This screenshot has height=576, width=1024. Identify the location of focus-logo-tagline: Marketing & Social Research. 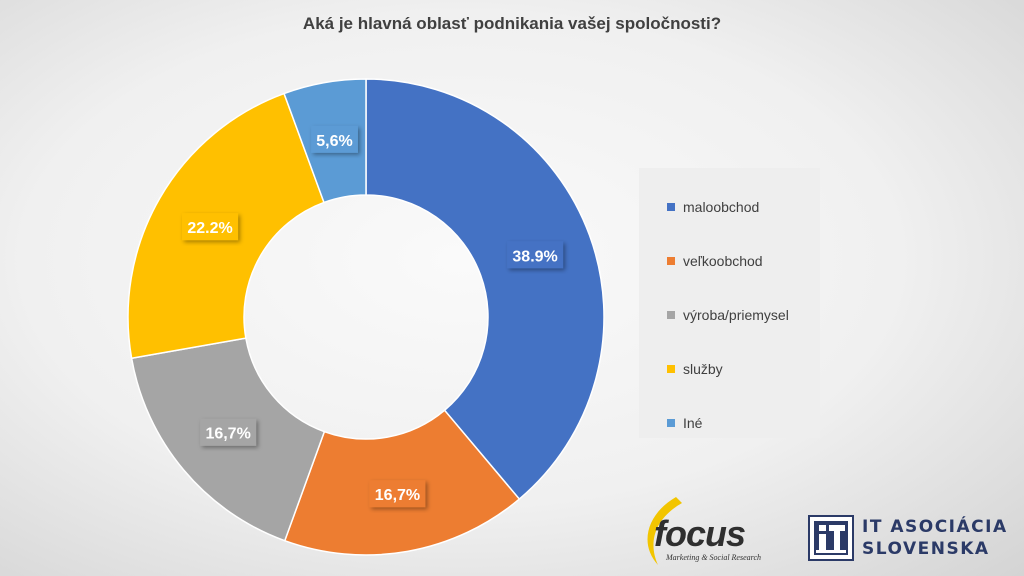
(714, 557).